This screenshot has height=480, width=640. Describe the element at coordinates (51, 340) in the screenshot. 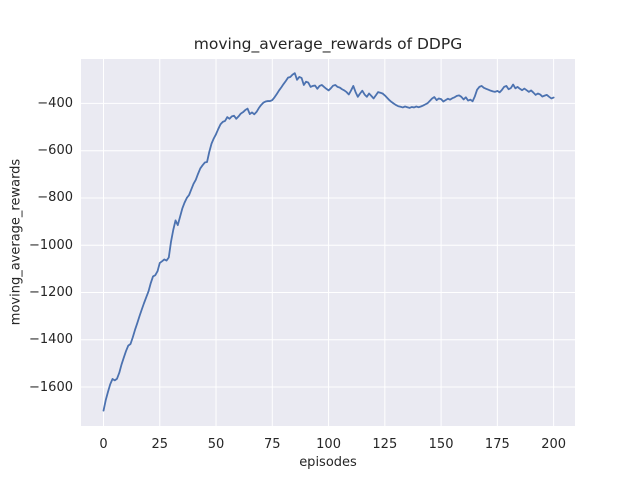

I see `y-tick-label: −1400` at that location.